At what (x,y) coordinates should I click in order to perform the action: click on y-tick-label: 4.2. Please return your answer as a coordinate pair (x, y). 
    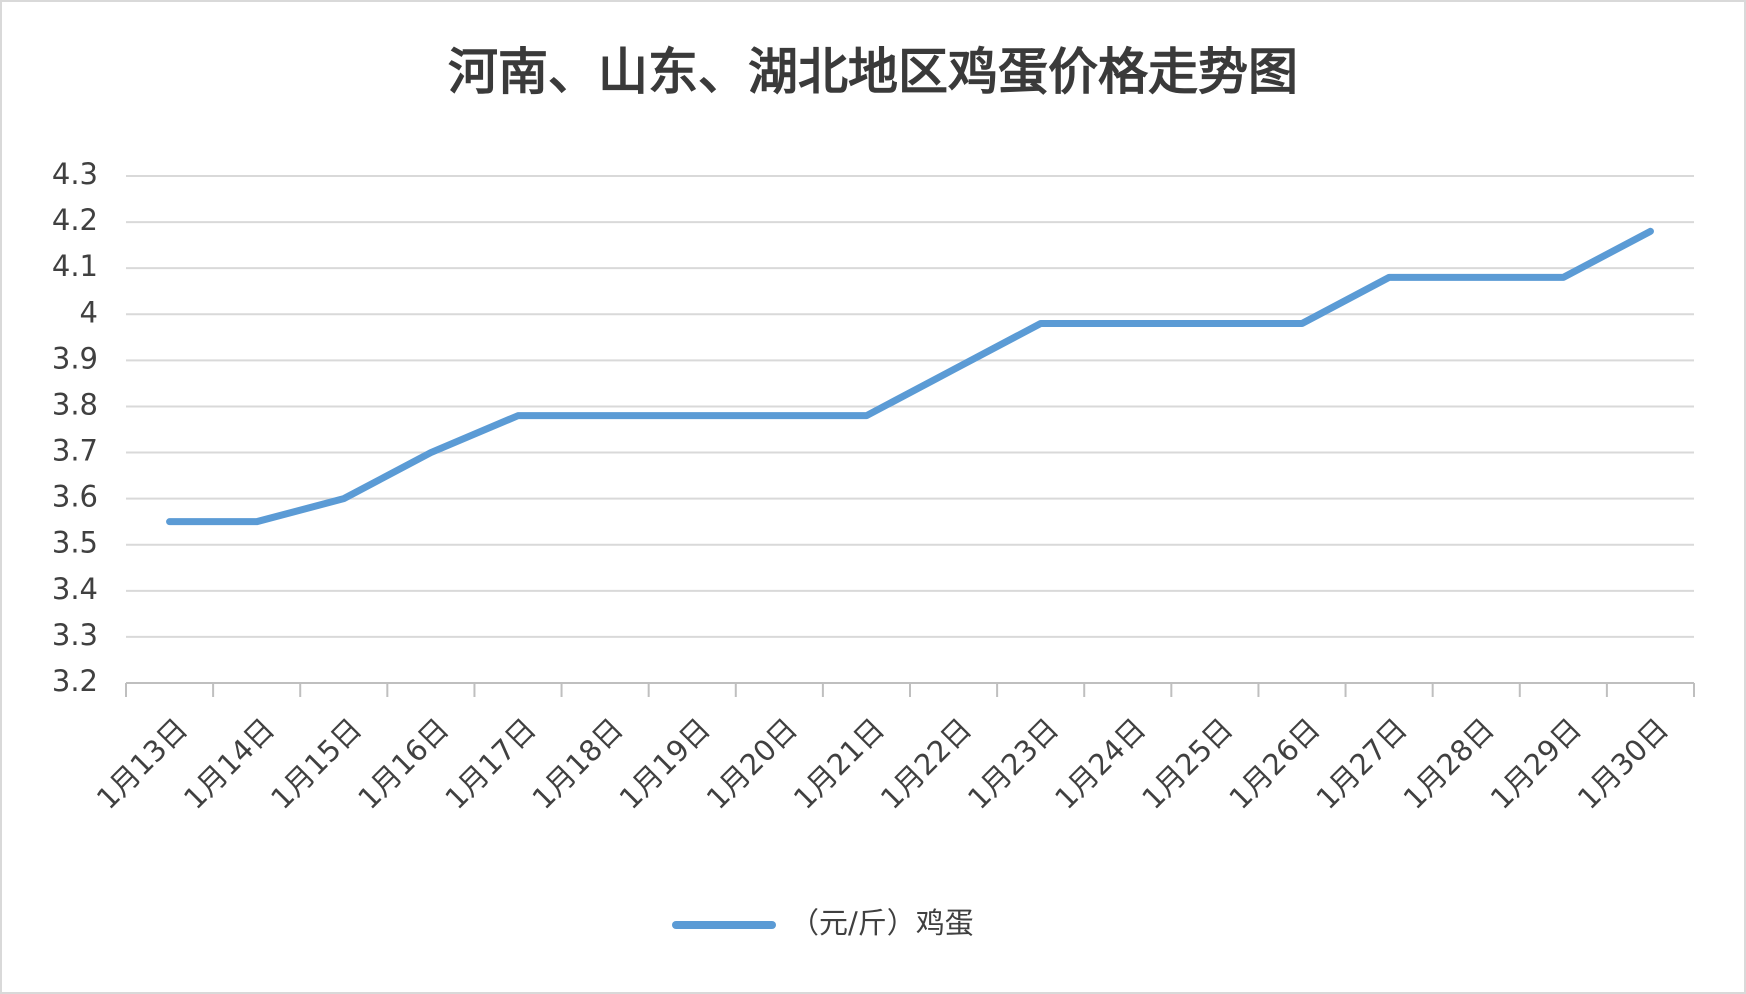
    Looking at the image, I should click on (75, 220).